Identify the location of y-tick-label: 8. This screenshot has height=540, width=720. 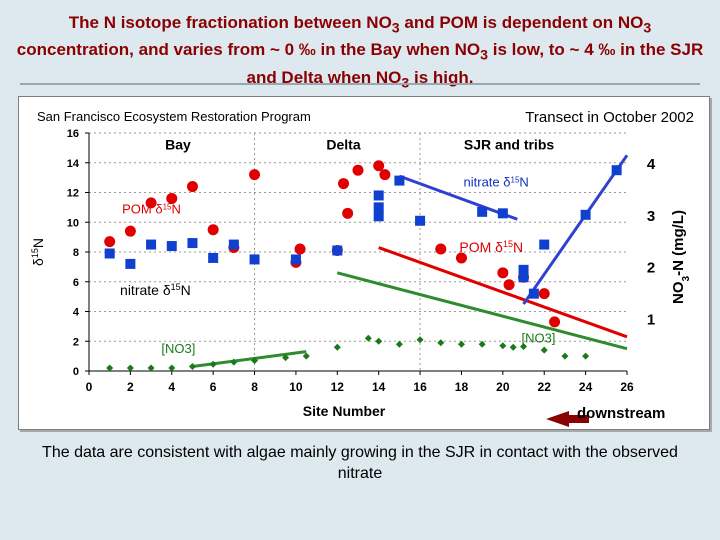
(76, 253).